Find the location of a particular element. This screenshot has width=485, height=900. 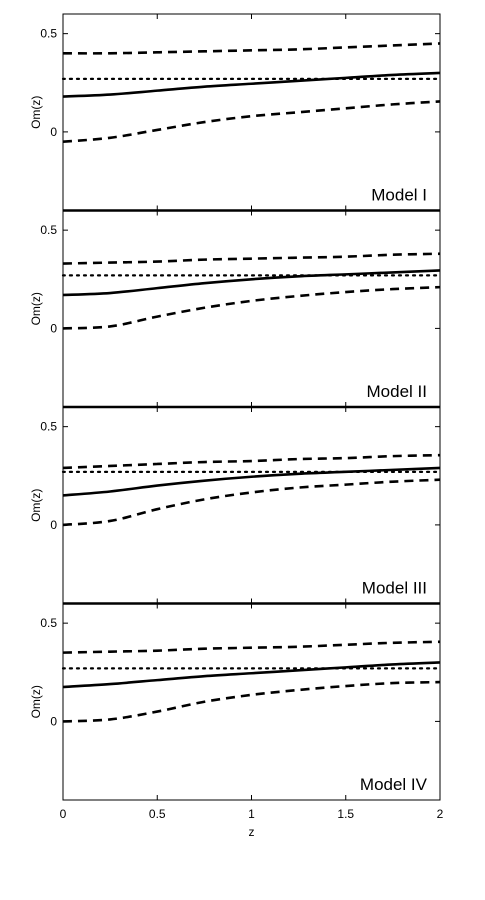

model-label: Model III is located at coordinates (394, 588).